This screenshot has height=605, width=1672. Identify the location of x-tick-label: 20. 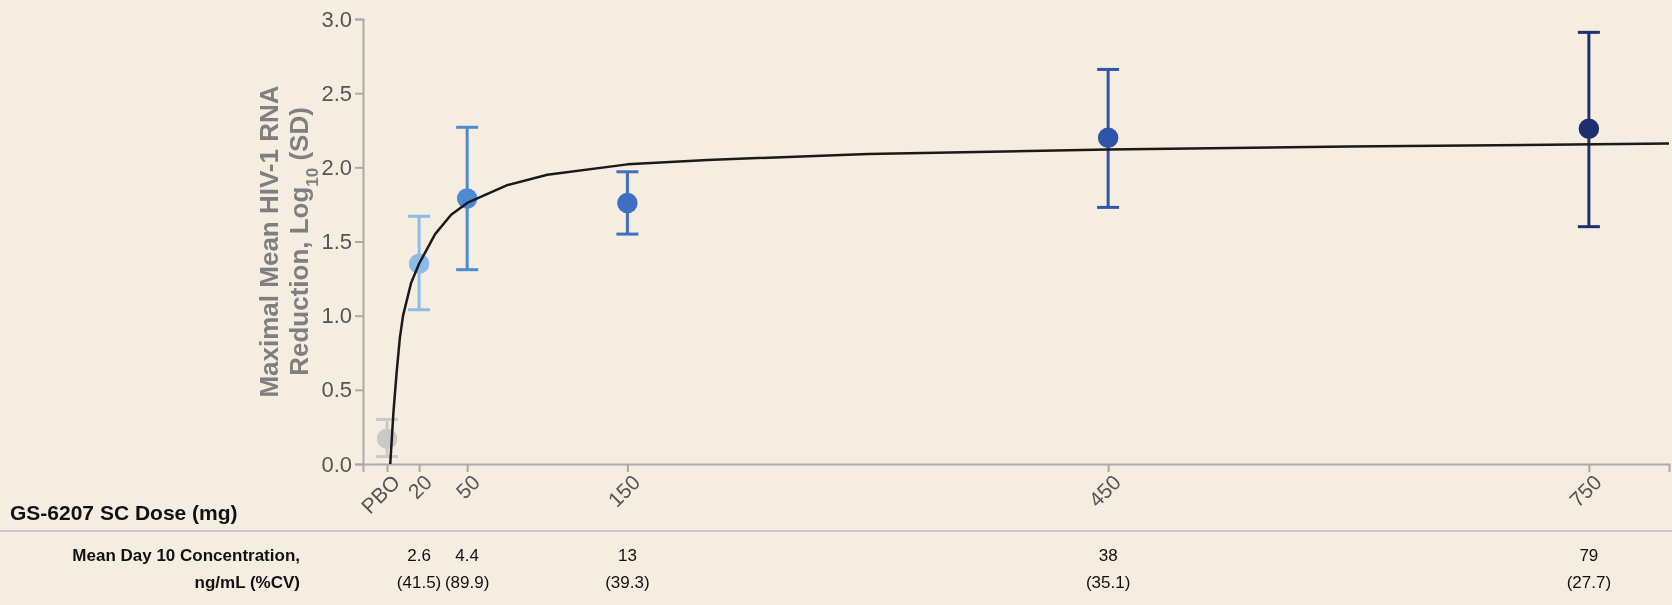
(420, 486).